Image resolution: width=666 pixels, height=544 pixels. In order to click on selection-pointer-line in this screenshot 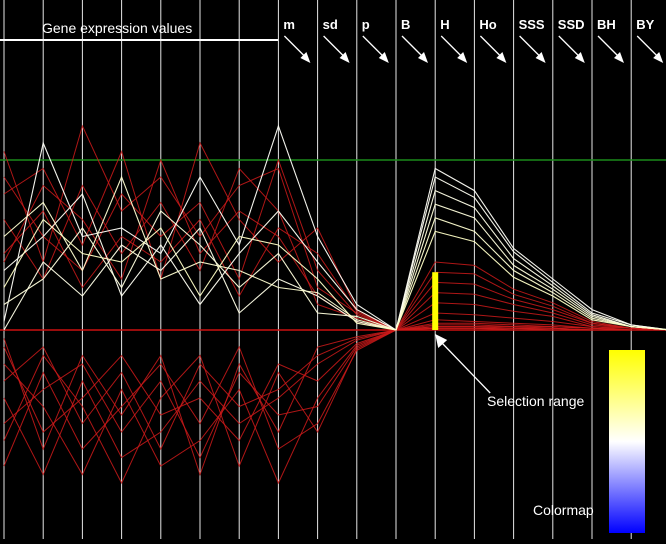, I will do `click(463, 365)`.